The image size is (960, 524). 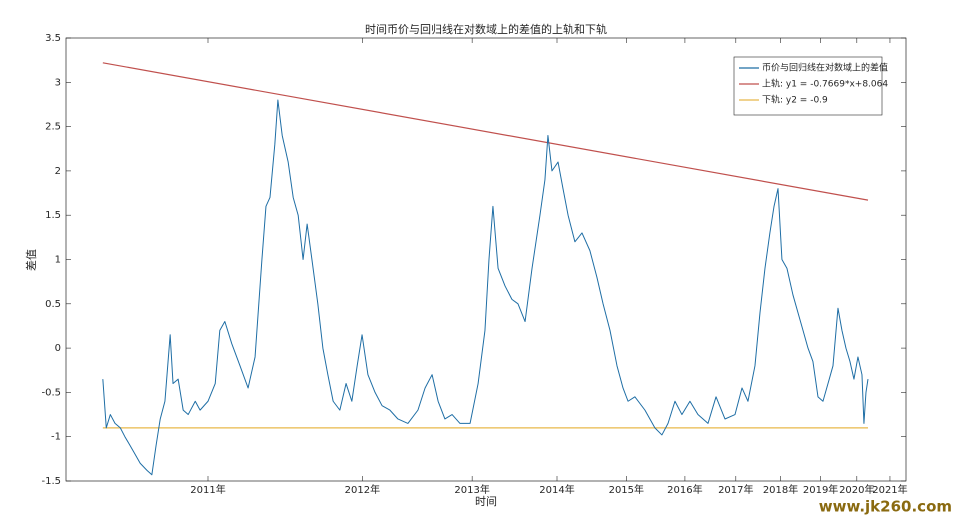 What do you see at coordinates (825, 84) in the screenshot?
I see `legend-text: 上轨: y1 = -0.7669*x+8.064` at bounding box center [825, 84].